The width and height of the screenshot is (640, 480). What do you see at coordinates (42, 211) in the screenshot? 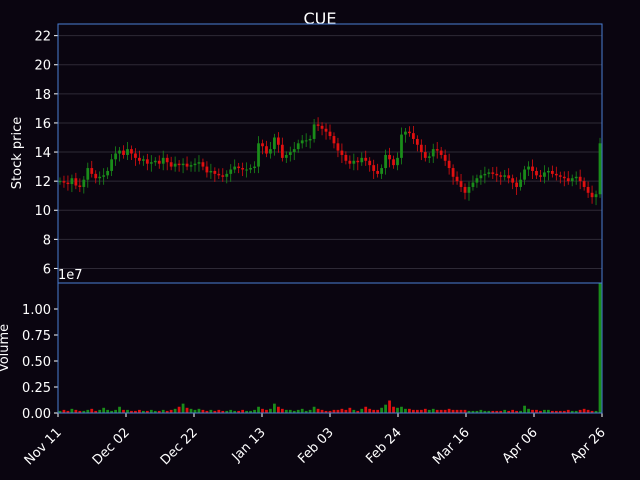
I see `price-y-tick-label: 10` at bounding box center [42, 211].